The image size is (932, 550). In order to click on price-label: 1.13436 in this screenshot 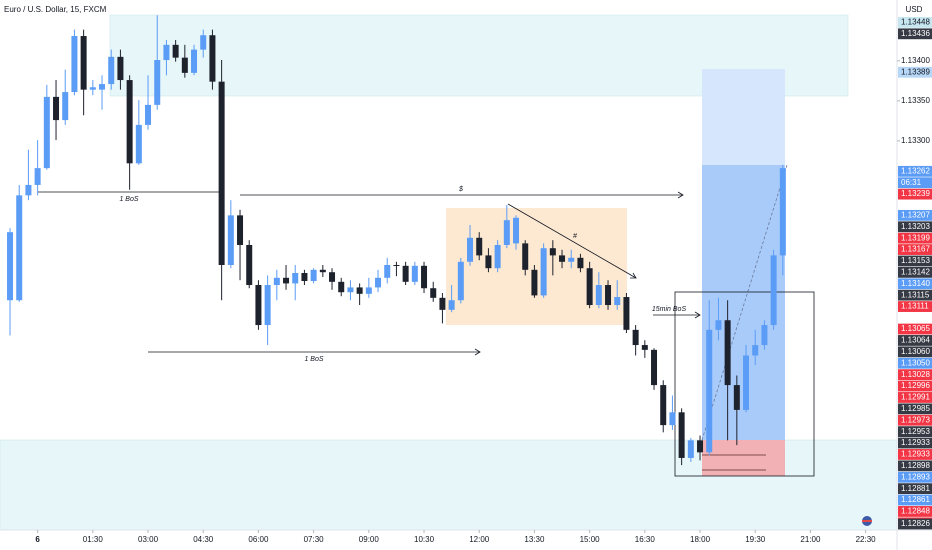, I will do `click(915, 33)`.